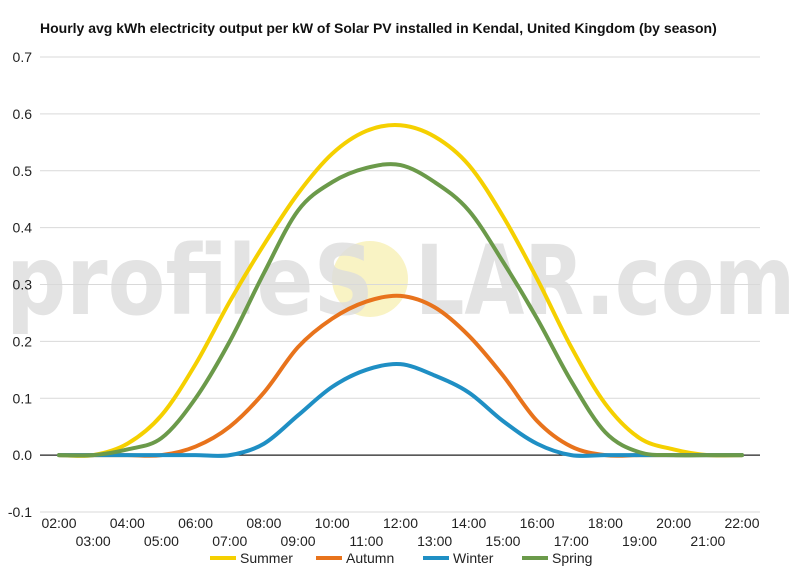 Image resolution: width=800 pixels, height=570 pixels. Describe the element at coordinates (605, 281) in the screenshot. I see `watermark-text-right: LAR.com` at that location.